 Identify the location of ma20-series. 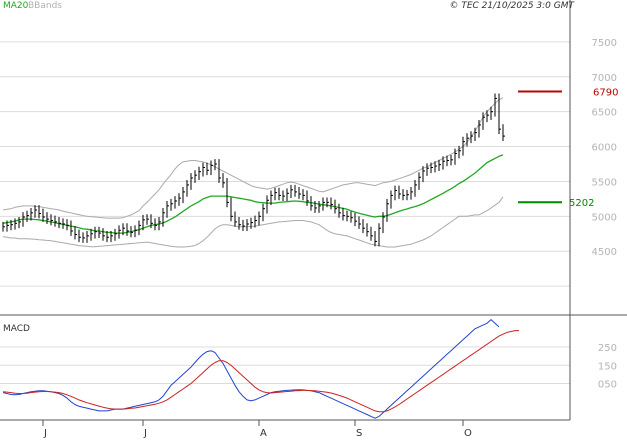
(253, 194).